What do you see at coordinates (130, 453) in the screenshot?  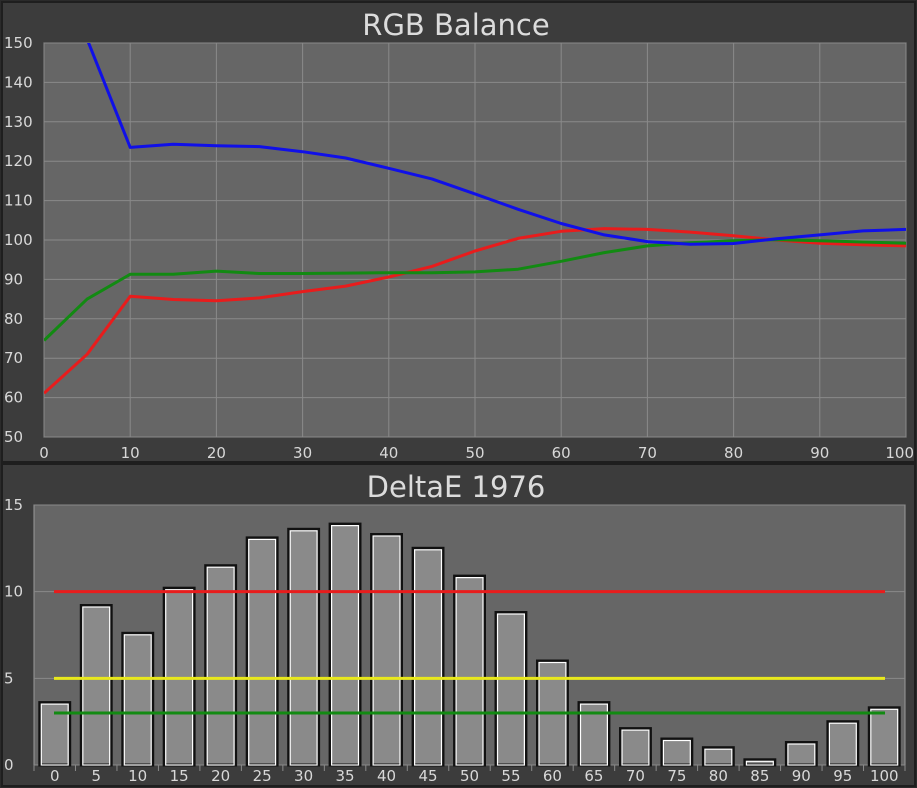 I see `rgb-balance-x-tick-label: 10` at bounding box center [130, 453].